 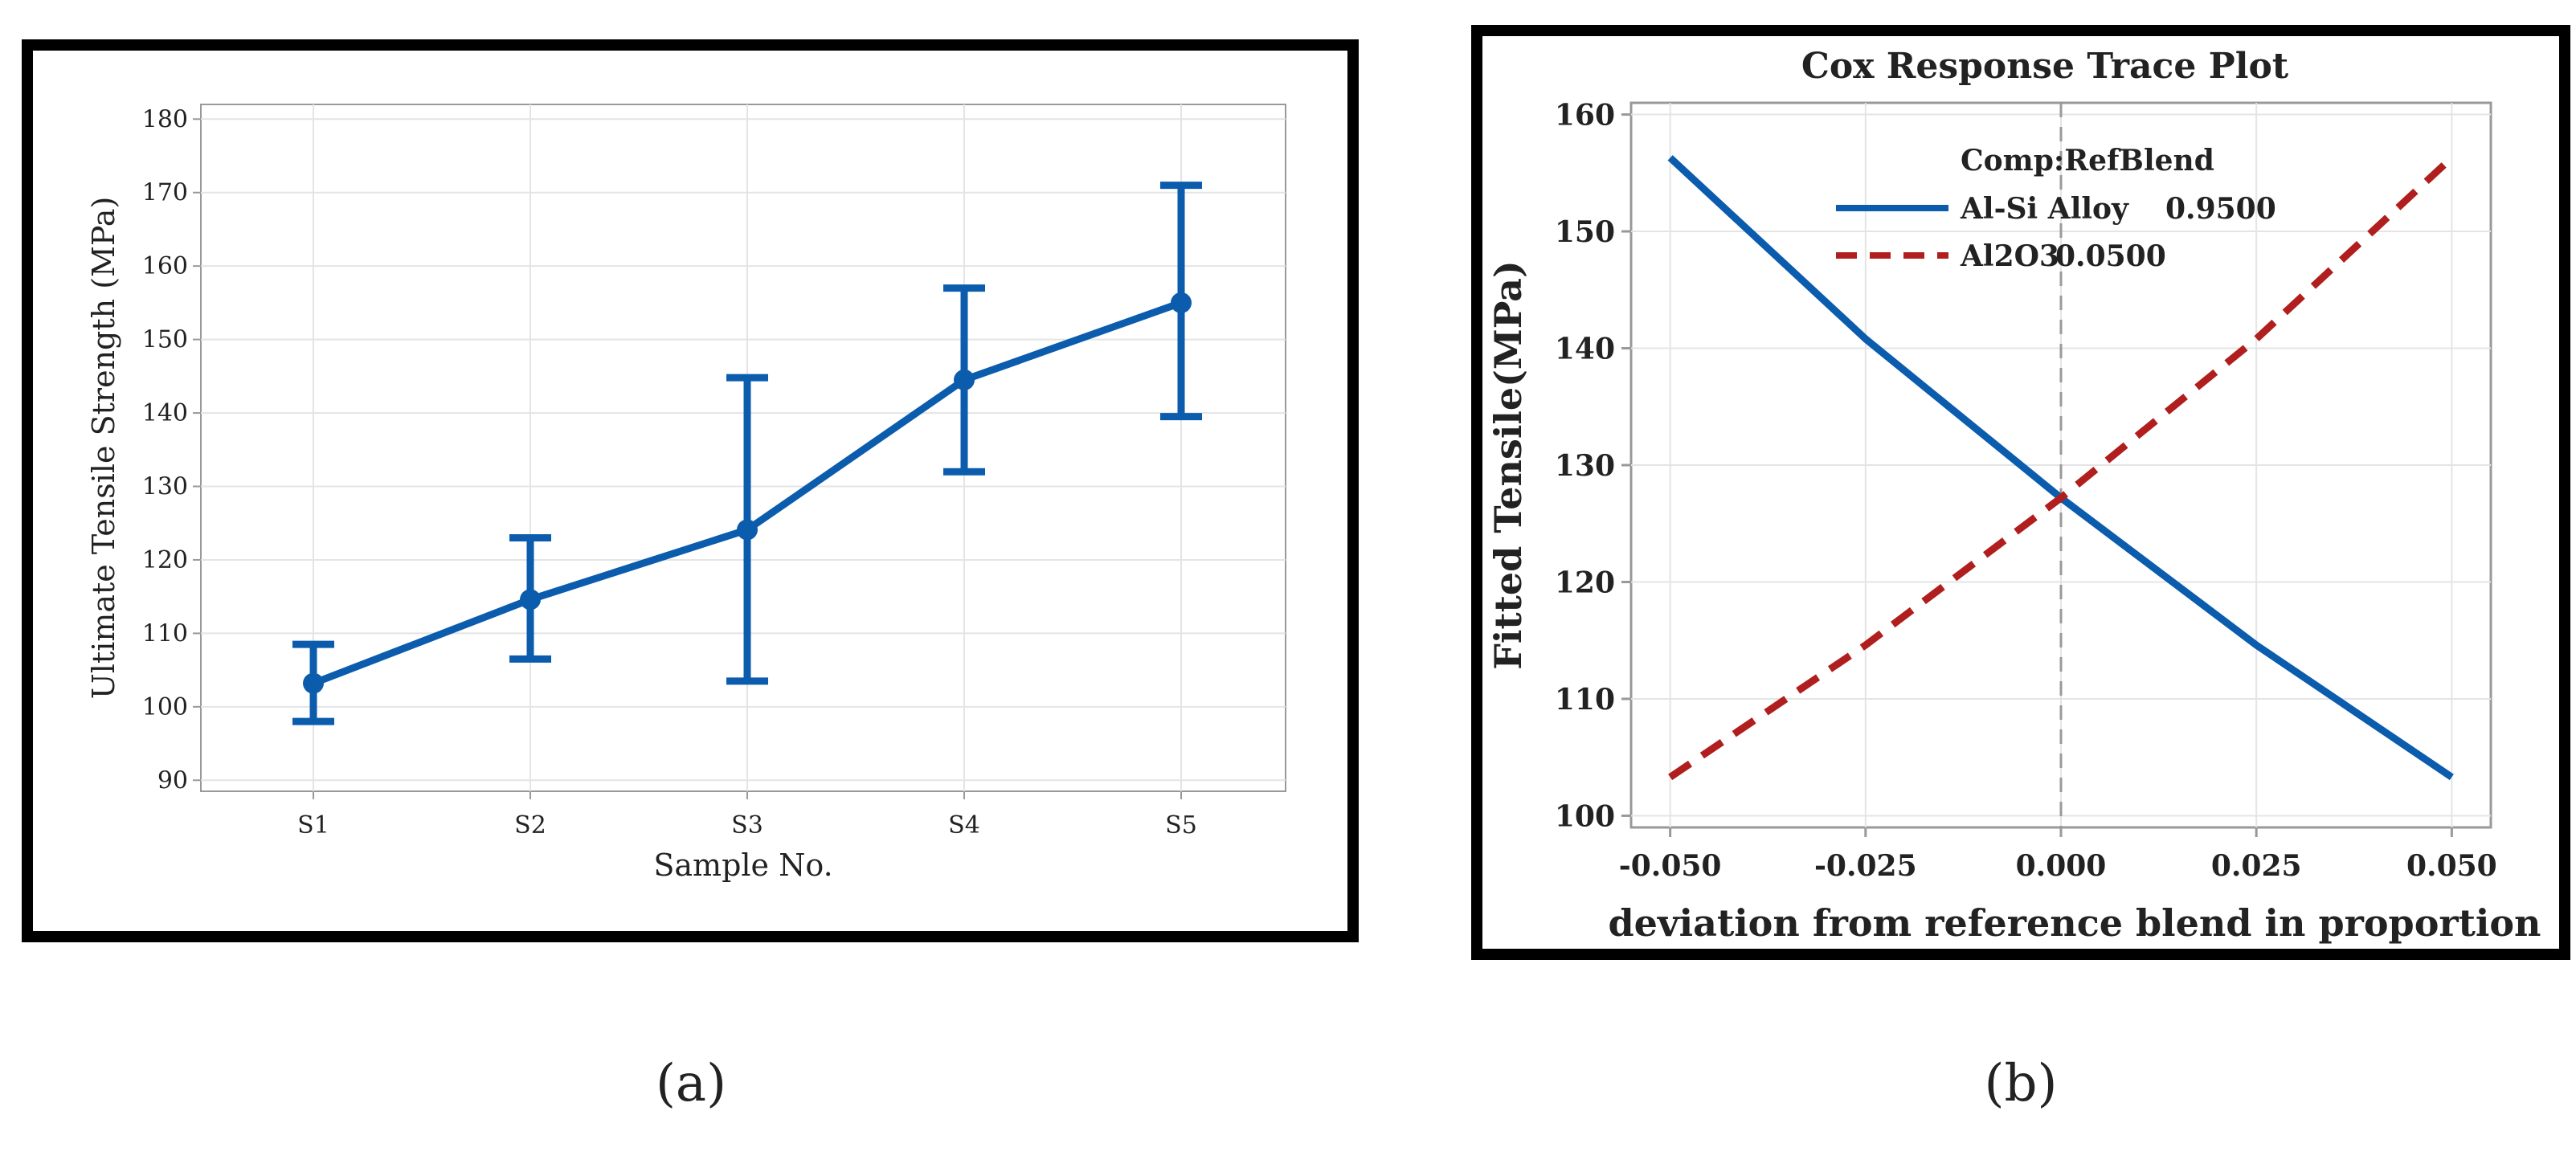 I want to click on panel-b-legend-name-al-si: Al-Si Alloy, so click(x=2045, y=209).